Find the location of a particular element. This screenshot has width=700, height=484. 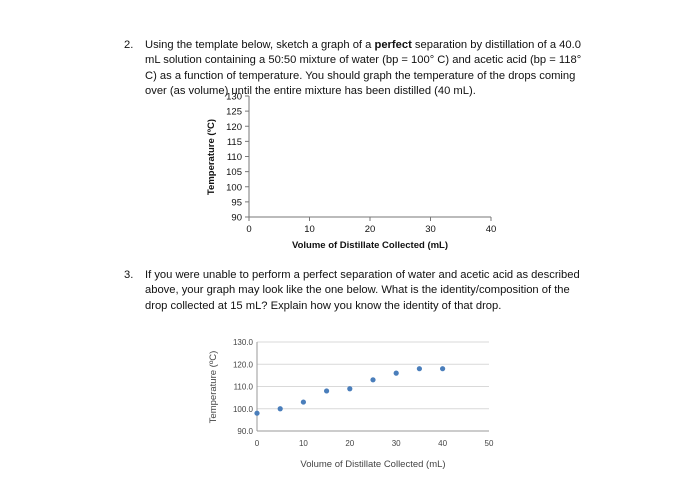

chart2-x-tick-label: 50 is located at coordinates (489, 443).